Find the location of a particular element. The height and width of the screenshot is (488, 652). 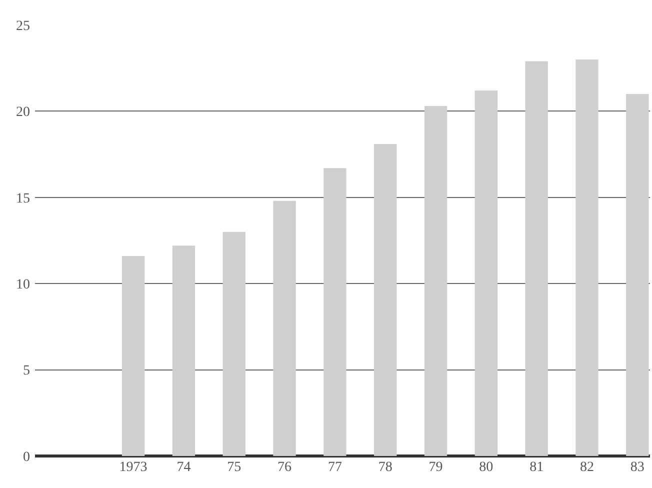

x-tick-label: 77 is located at coordinates (335, 467).